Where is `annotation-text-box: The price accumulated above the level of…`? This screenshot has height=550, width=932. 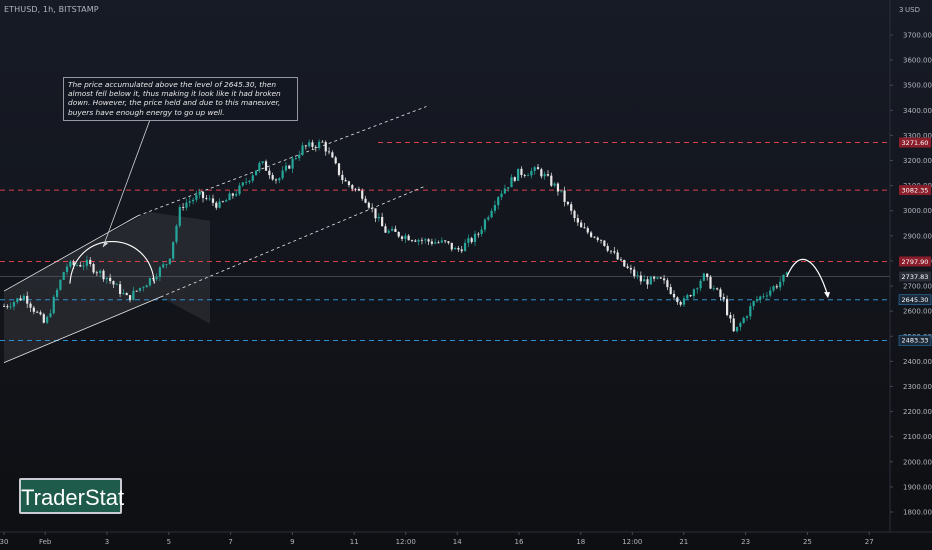 annotation-text-box: The price accumulated above the level of… is located at coordinates (180, 99).